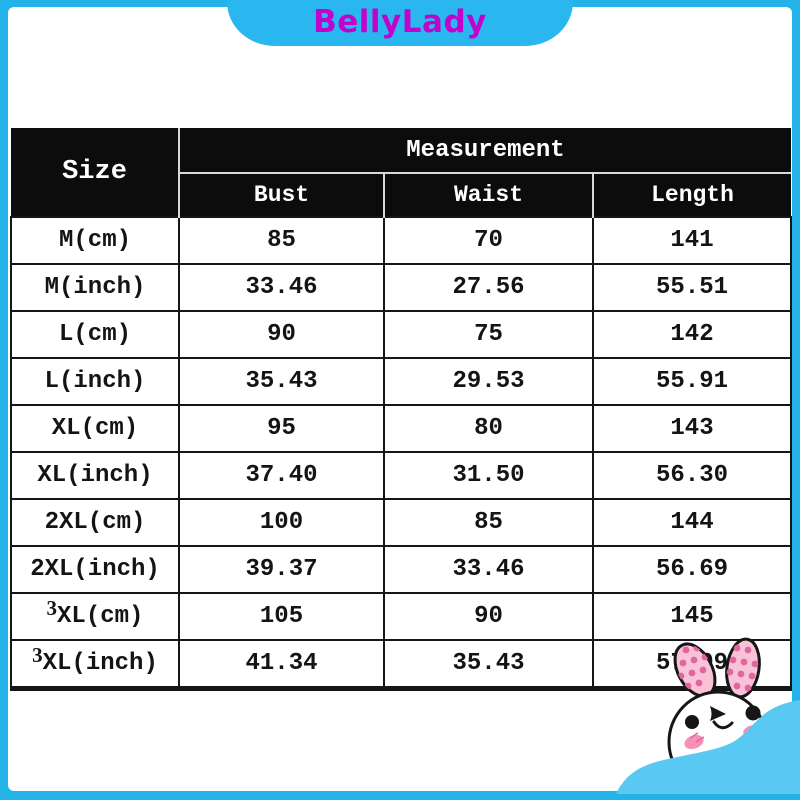 The image size is (800, 800). I want to click on bust-cell: 41.34, so click(281, 665).